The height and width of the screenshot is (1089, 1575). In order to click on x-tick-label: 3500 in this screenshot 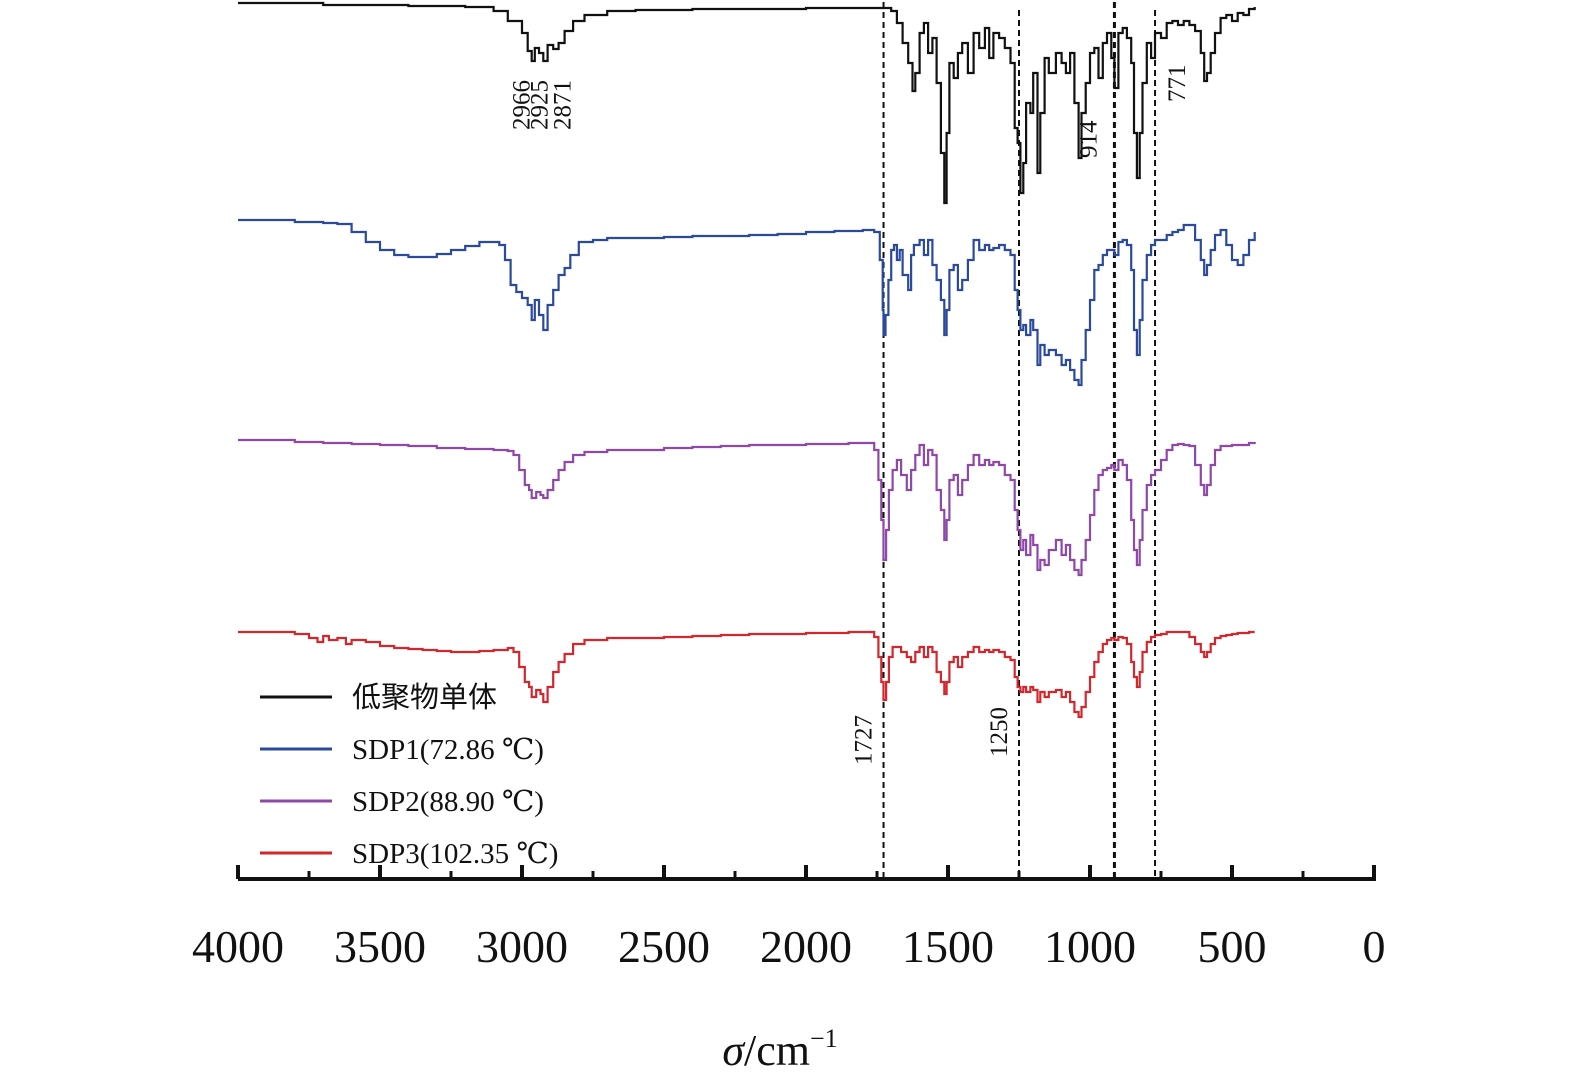, I will do `click(380, 946)`.